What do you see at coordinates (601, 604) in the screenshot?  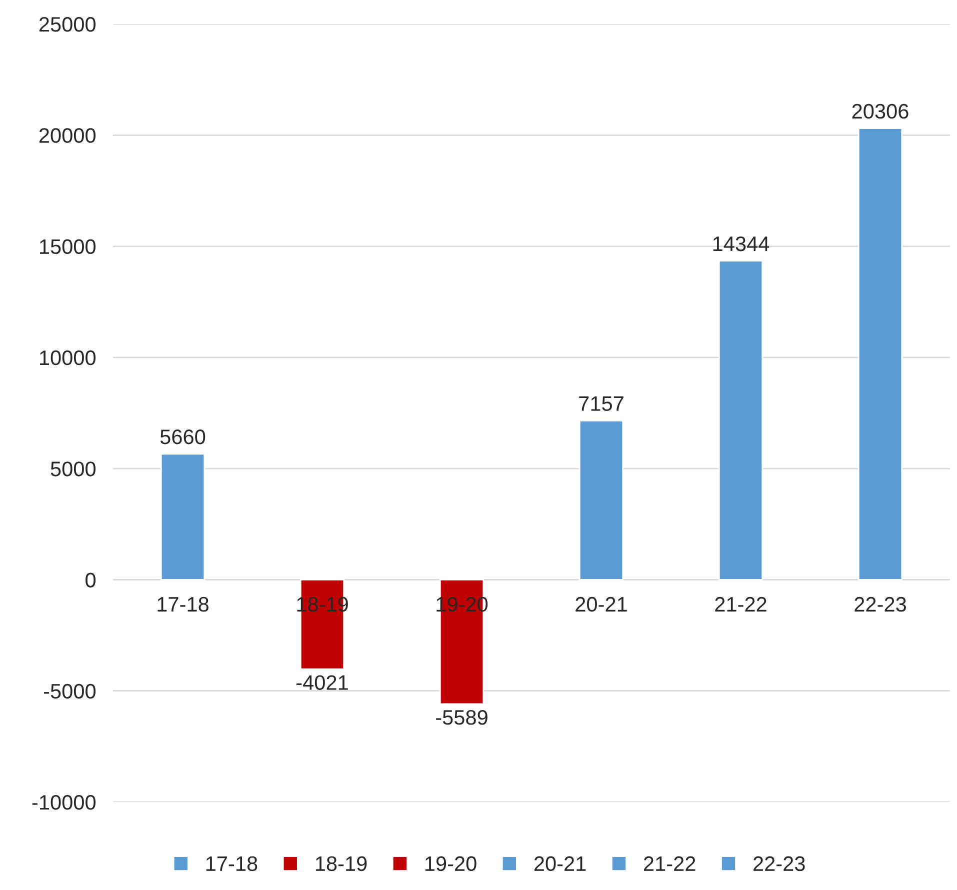 I see `x-tick-label: 20-21` at bounding box center [601, 604].